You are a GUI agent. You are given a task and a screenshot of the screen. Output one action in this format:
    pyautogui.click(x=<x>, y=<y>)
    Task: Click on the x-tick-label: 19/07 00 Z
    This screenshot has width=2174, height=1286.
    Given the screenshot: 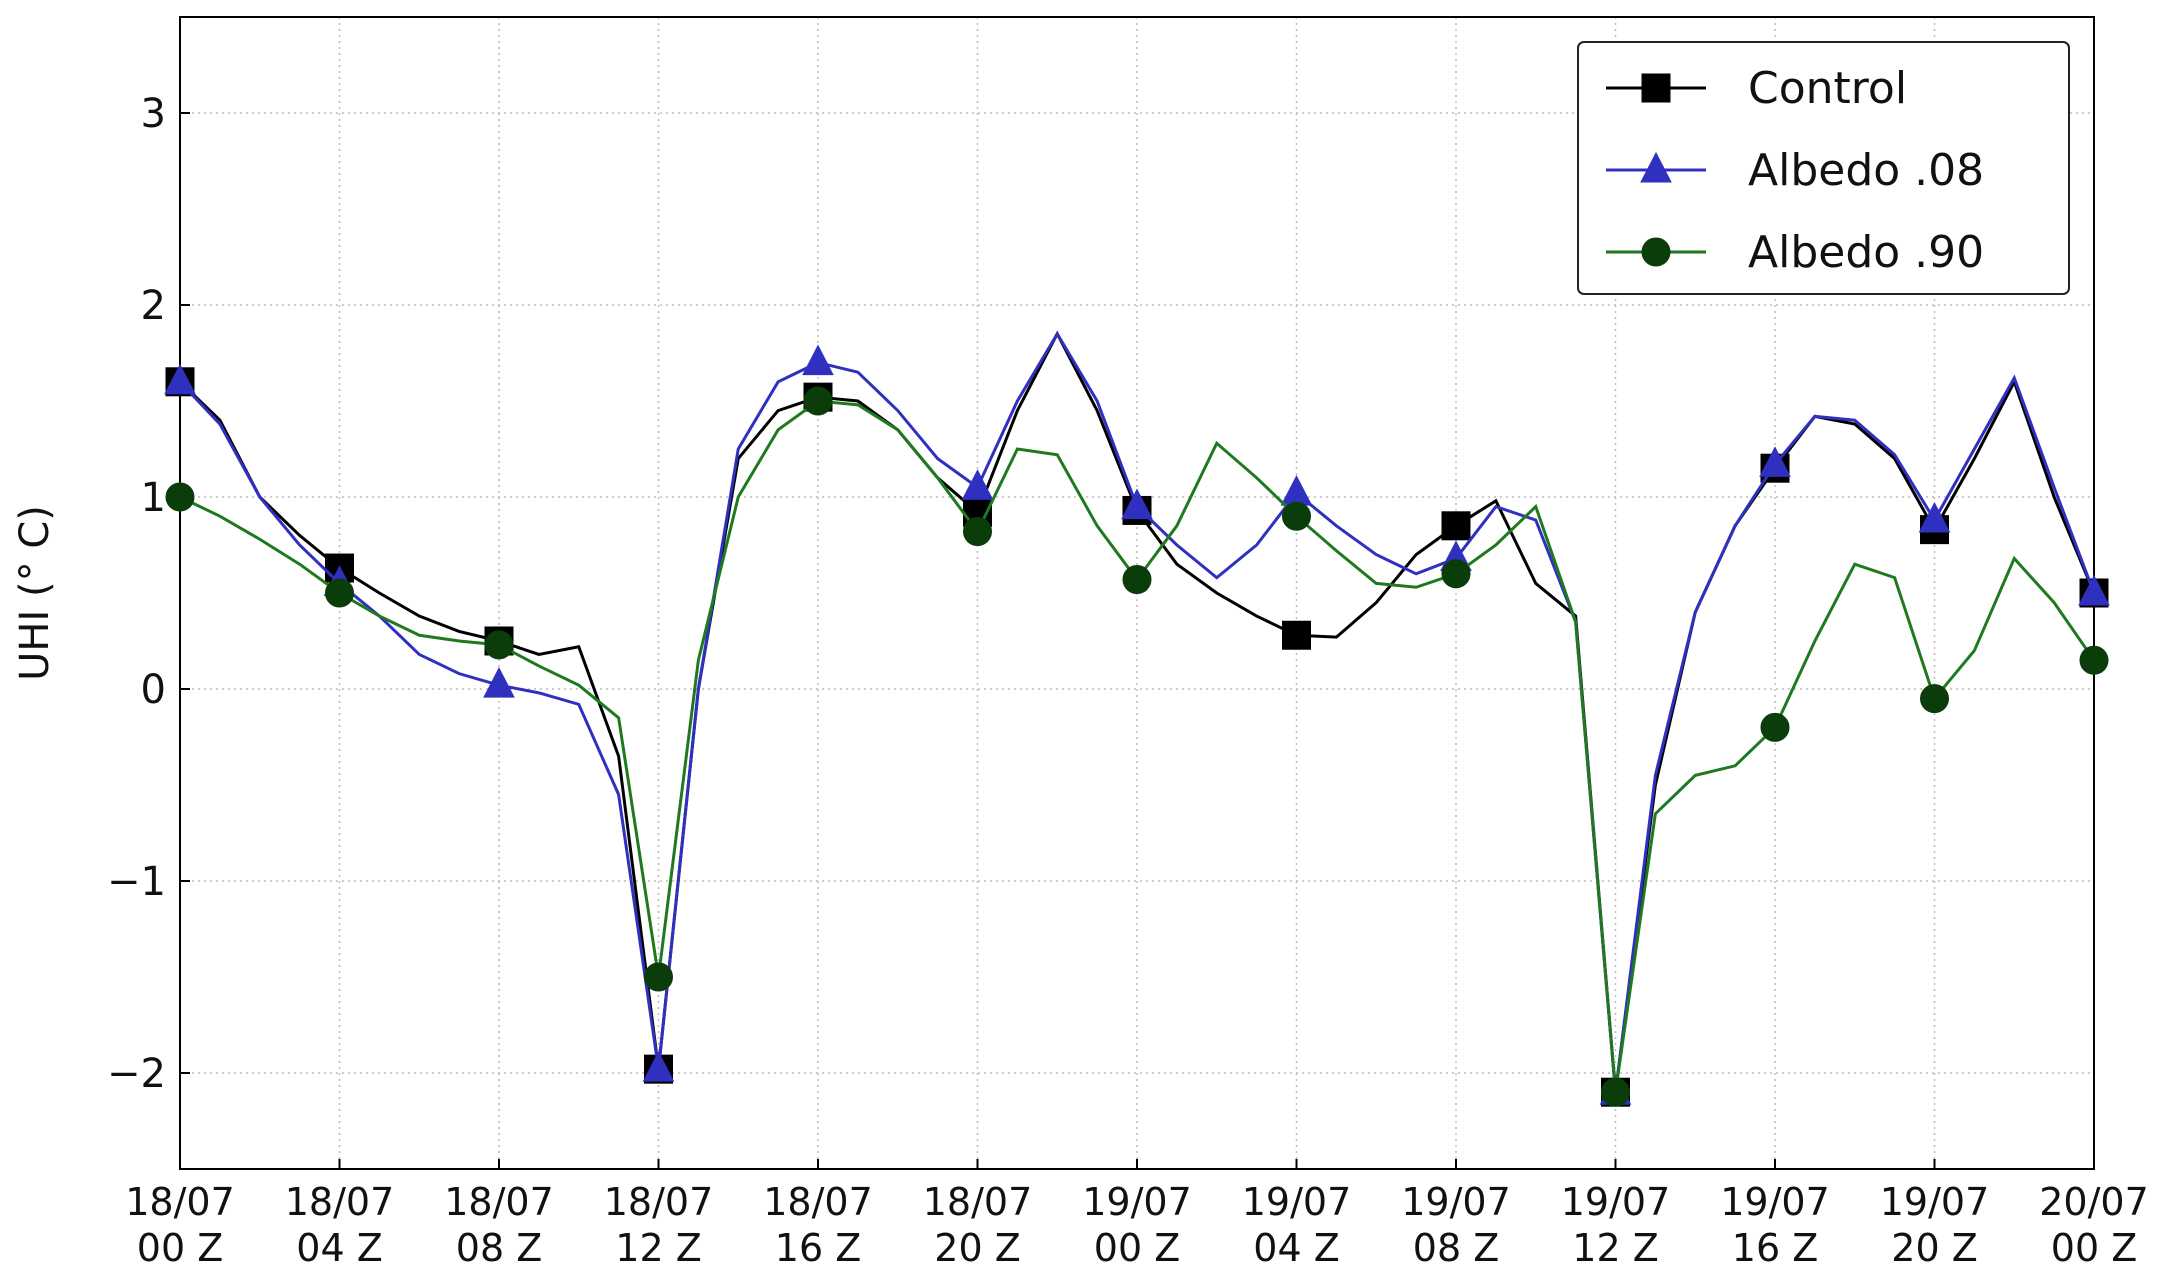 What is the action you would take?
    pyautogui.click(x=1137, y=1225)
    